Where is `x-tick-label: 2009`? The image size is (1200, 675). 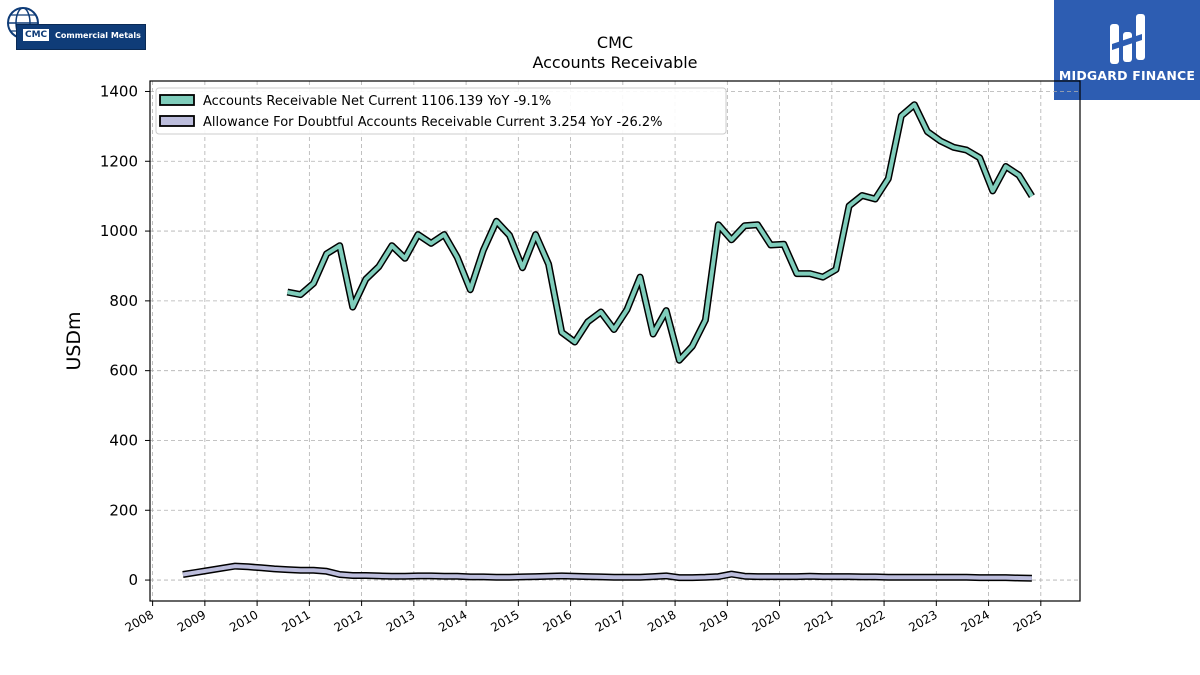 x-tick-label: 2009 is located at coordinates (191, 620).